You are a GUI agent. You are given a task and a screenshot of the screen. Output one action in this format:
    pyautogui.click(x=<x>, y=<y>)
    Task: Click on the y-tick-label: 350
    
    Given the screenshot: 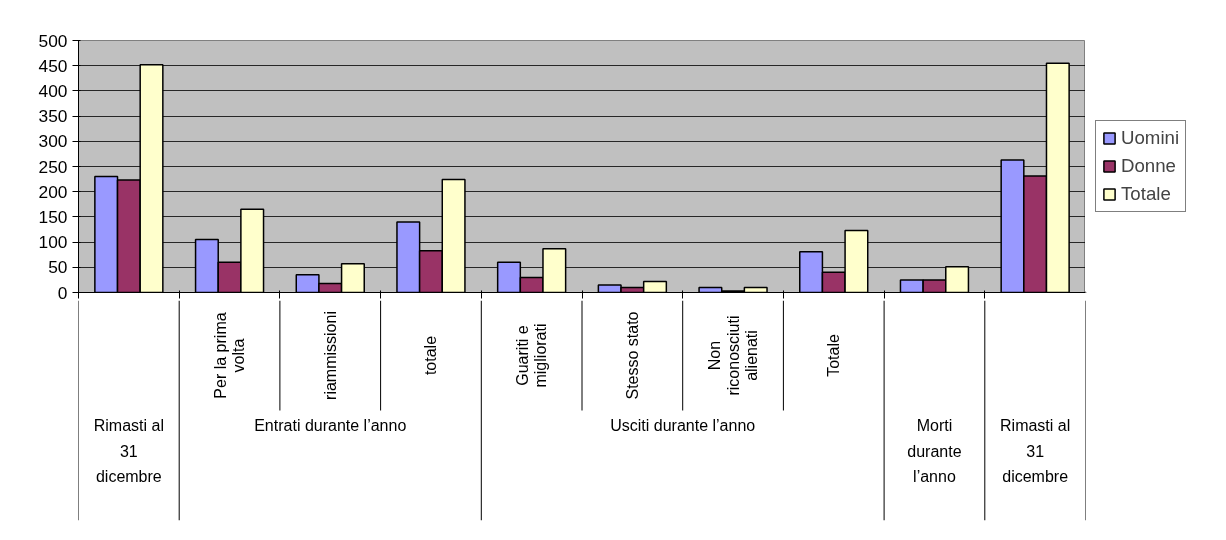 What is the action you would take?
    pyautogui.click(x=53, y=116)
    